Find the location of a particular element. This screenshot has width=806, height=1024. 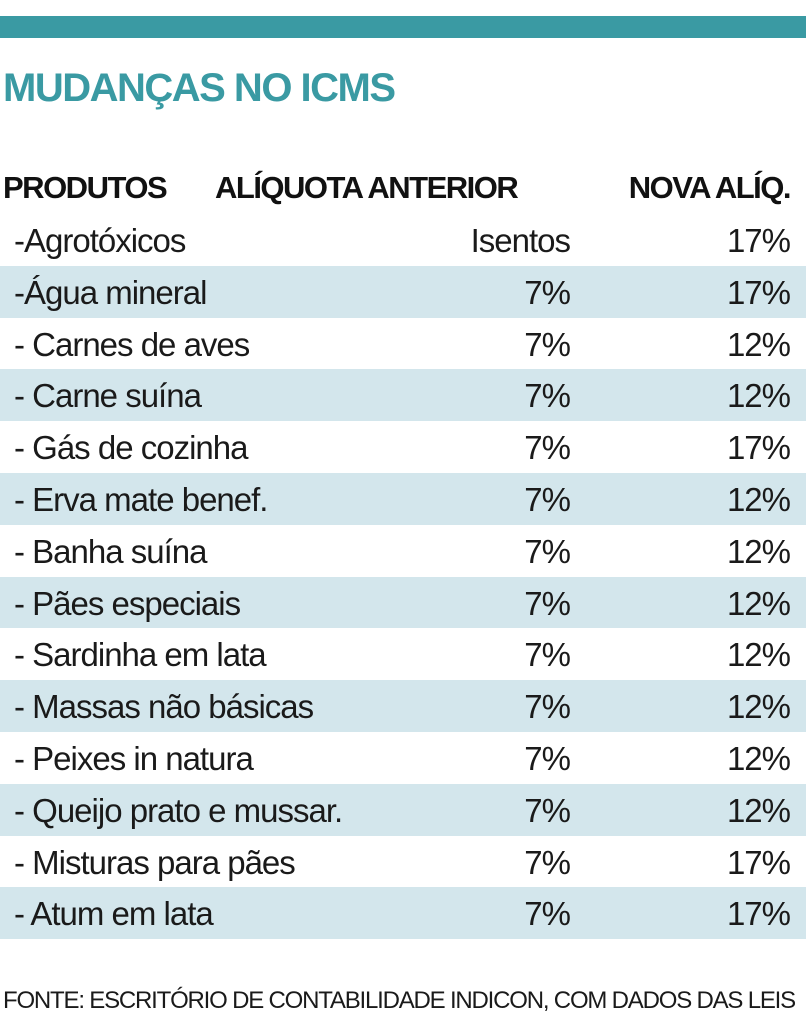

table-row: - Atum em lata 7% 17% is located at coordinates (403, 913).